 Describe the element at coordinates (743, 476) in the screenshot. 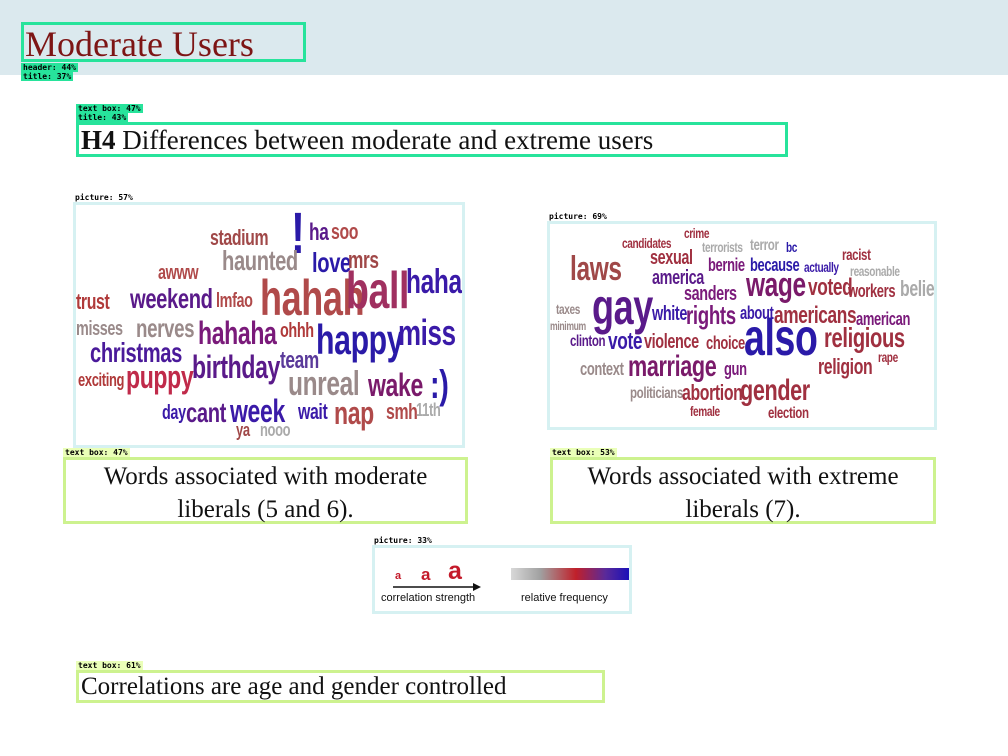

I see `right-caption-line1: Words associated with extreme` at that location.